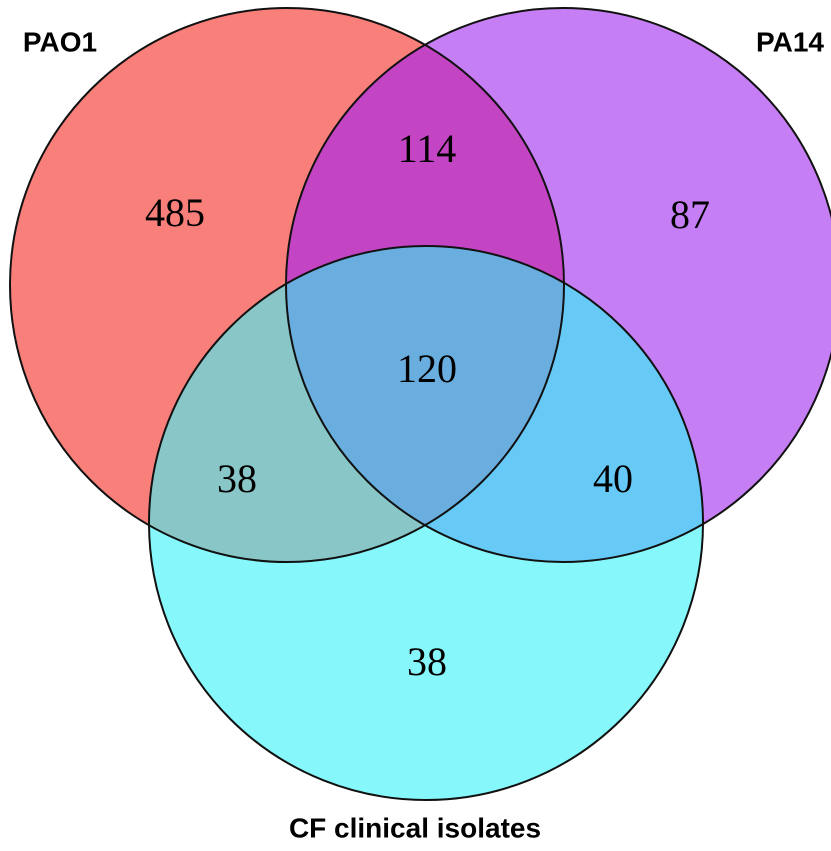  What do you see at coordinates (690, 214) in the screenshot?
I see `region-count: 87` at bounding box center [690, 214].